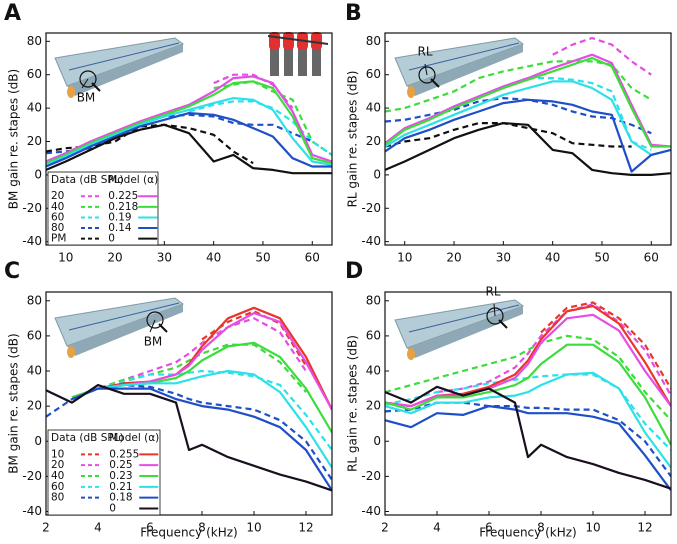  I want to click on x-tick-label: 30, so click(164, 258).